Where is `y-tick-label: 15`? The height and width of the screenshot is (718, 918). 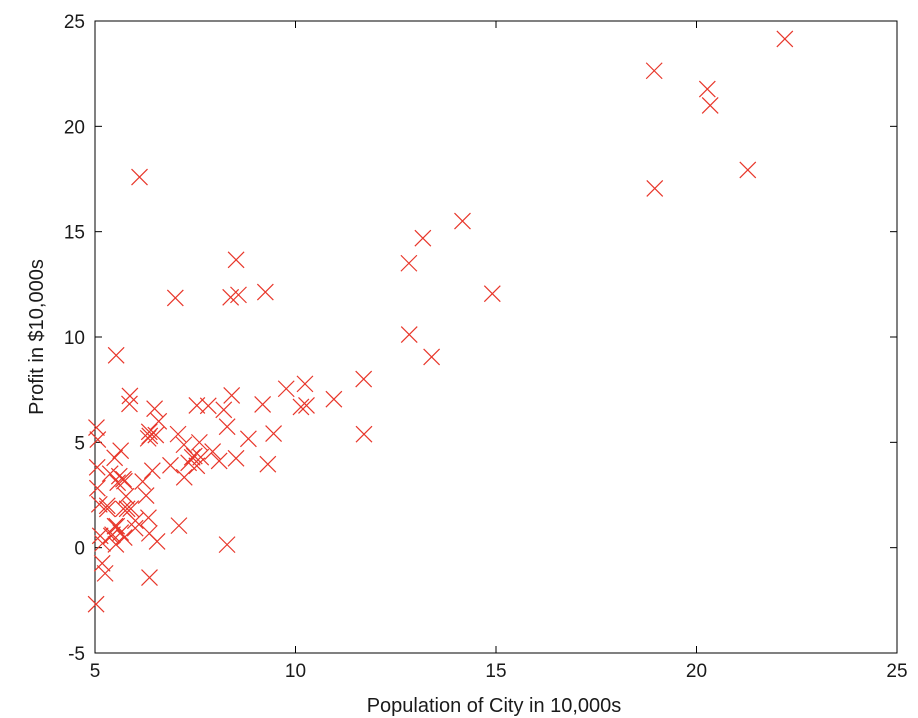 y-tick-label: 15 is located at coordinates (74, 233).